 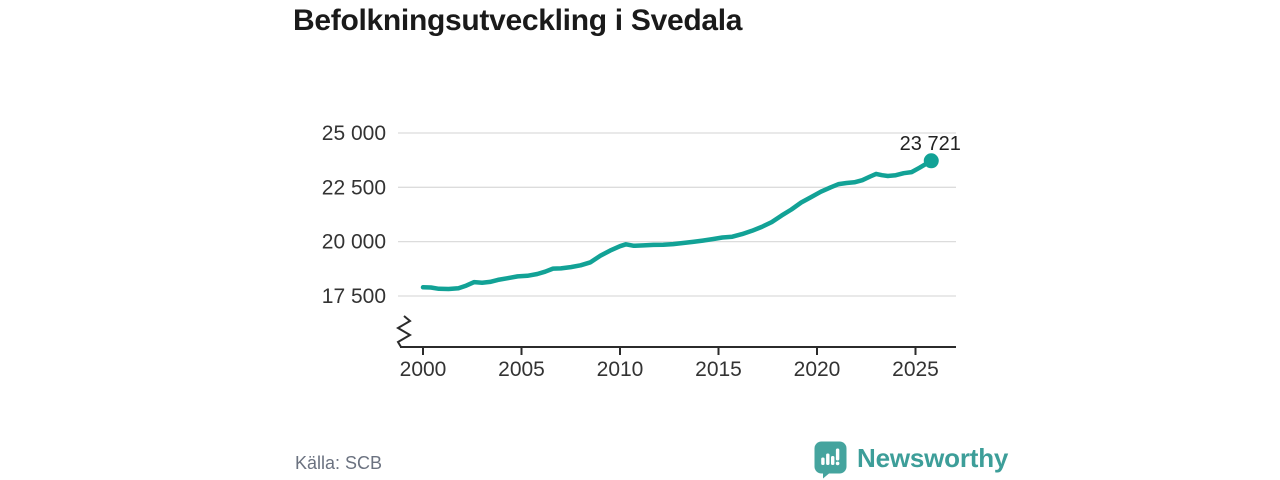 What do you see at coordinates (837, 463) in the screenshot?
I see `logo-exclamation-dot` at bounding box center [837, 463].